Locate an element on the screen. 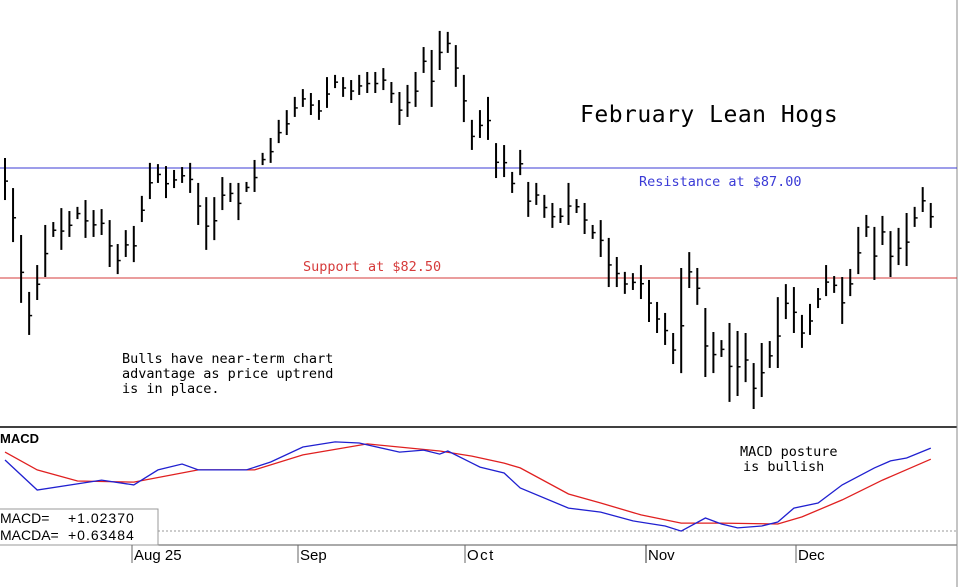  macd-readout-box: MACD= +1.02370 MACDA= +0.63484 is located at coordinates (79, 527).